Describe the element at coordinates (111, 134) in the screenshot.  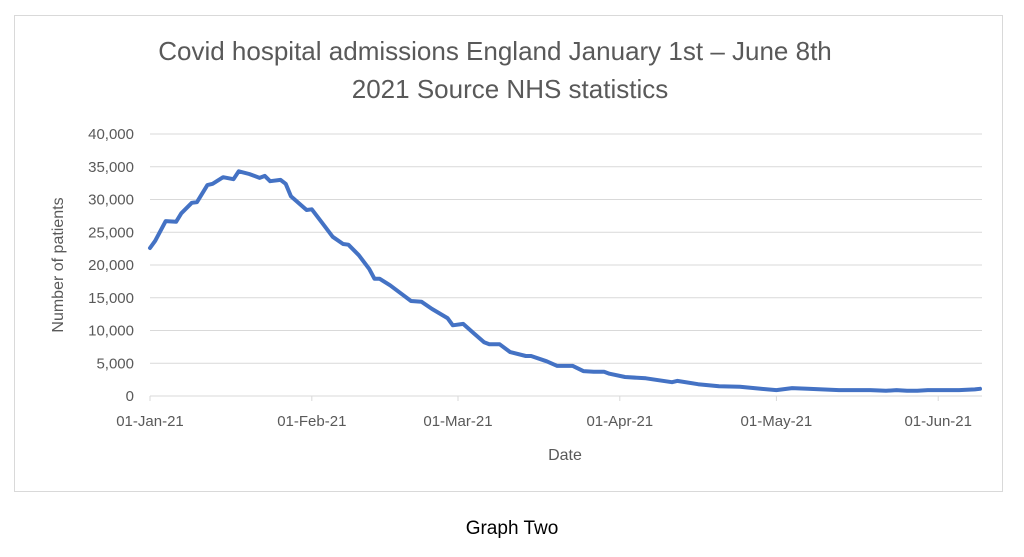
I see `y-tick-label: 40,000` at that location.